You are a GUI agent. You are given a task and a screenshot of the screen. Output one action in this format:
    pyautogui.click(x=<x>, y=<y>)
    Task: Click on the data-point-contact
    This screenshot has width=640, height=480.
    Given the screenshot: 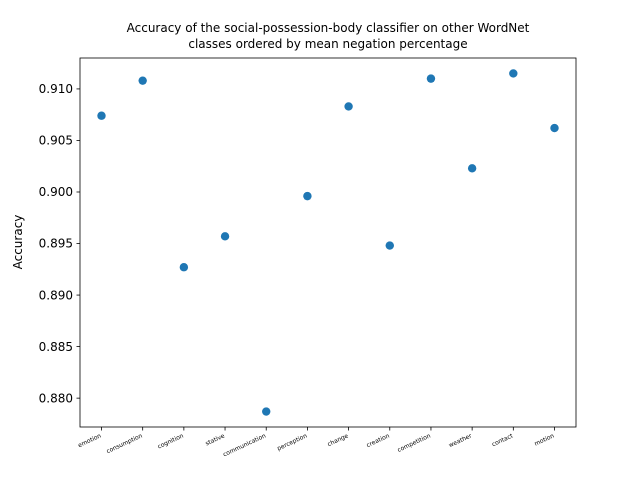 What is the action you would take?
    pyautogui.click(x=513, y=73)
    